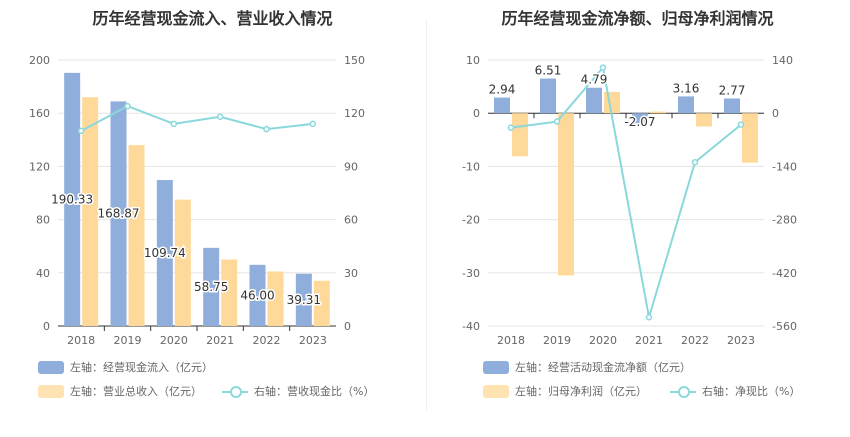 The image size is (850, 437). Describe the element at coordinates (581, 391) in the screenshot. I see `right-legend-label-profit: 左轴：归母净利润（亿元）` at that location.